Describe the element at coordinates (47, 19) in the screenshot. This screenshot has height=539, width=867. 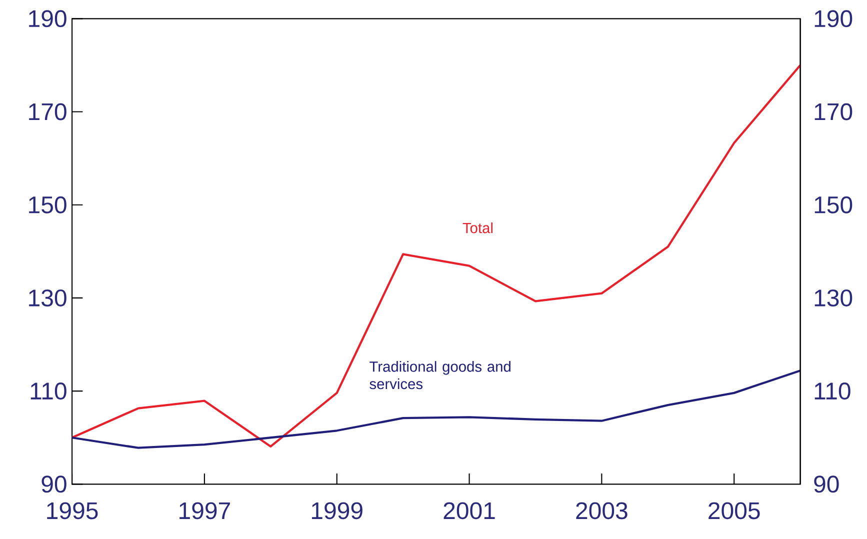
I see `y2-tick-label: 190` at that location.